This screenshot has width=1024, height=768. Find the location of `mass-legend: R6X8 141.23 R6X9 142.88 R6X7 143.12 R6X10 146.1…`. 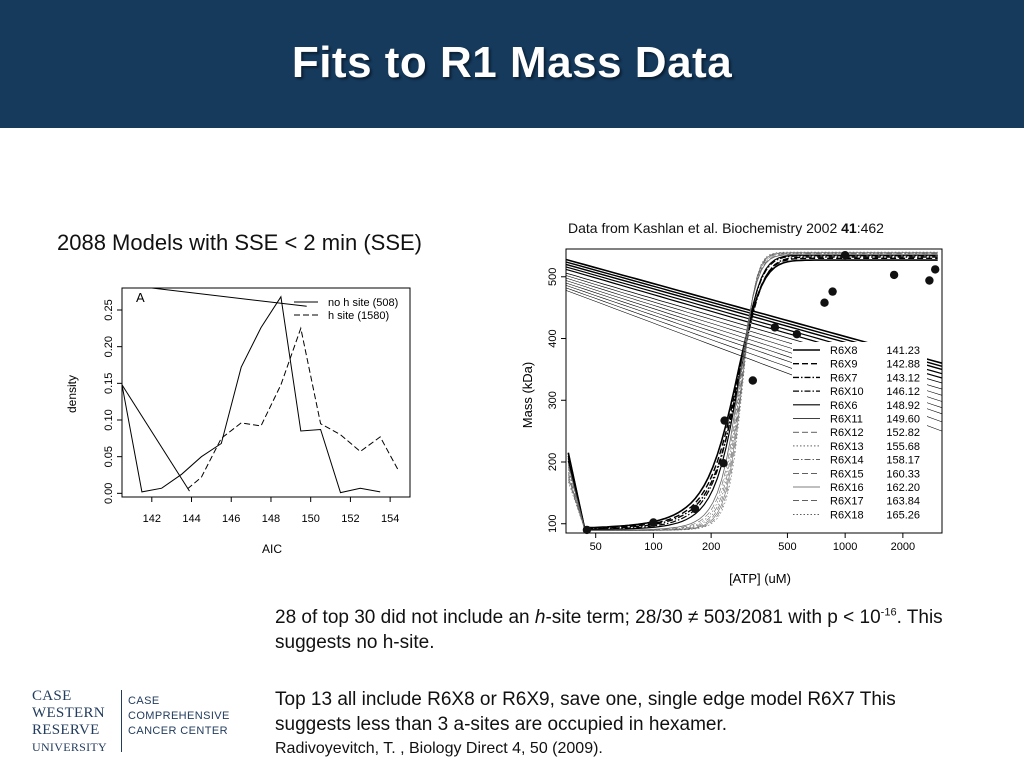

mass-legend: R6X8 141.23 R6X9 142.88 R6X7 143.12 R6X10 146.1… is located at coordinates (859, 432).